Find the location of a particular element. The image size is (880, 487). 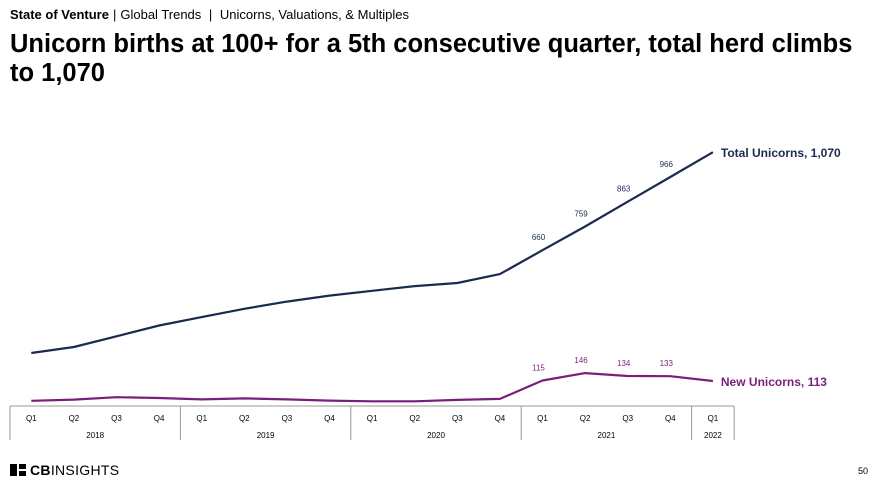

total-unicorns-data-label: 759 is located at coordinates (581, 214).